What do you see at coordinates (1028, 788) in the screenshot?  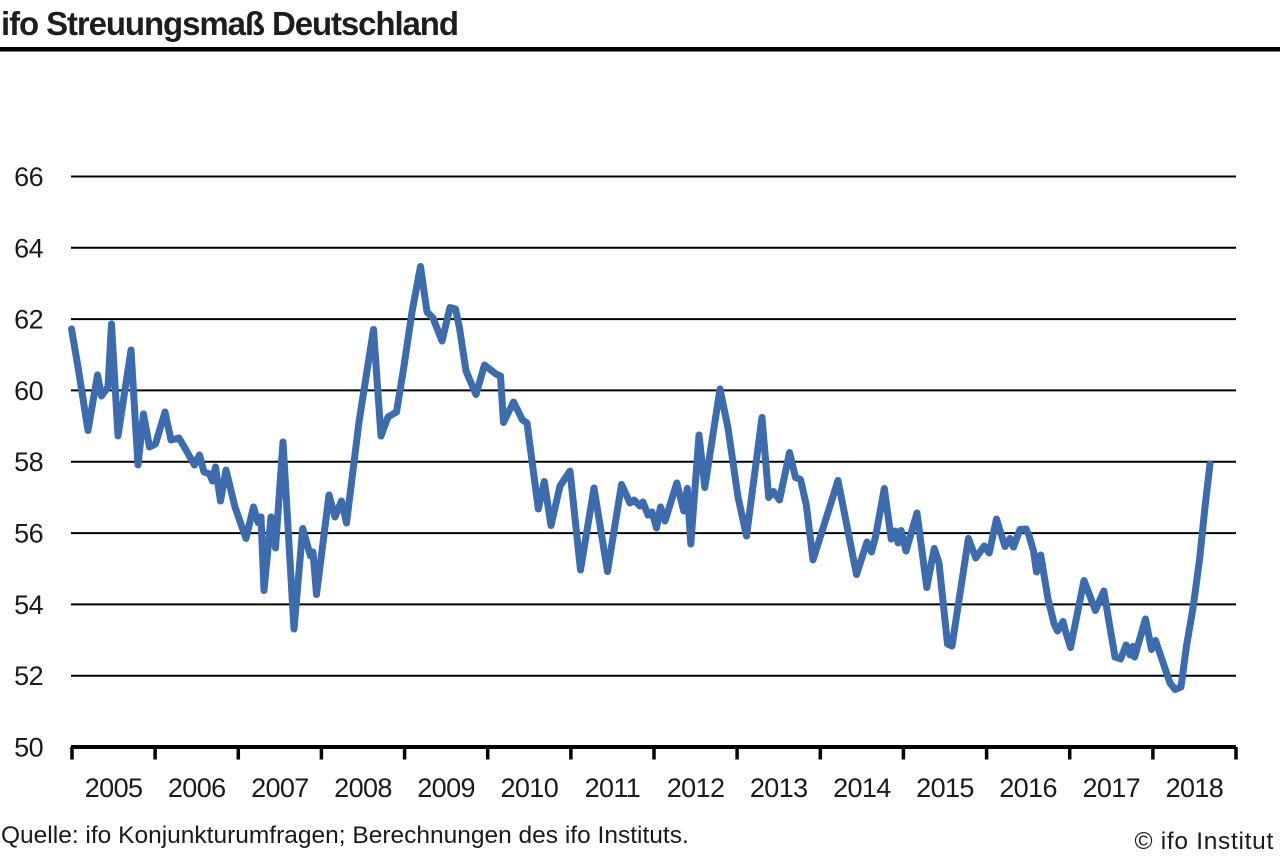 I see `svg-text: 2016` at bounding box center [1028, 788].